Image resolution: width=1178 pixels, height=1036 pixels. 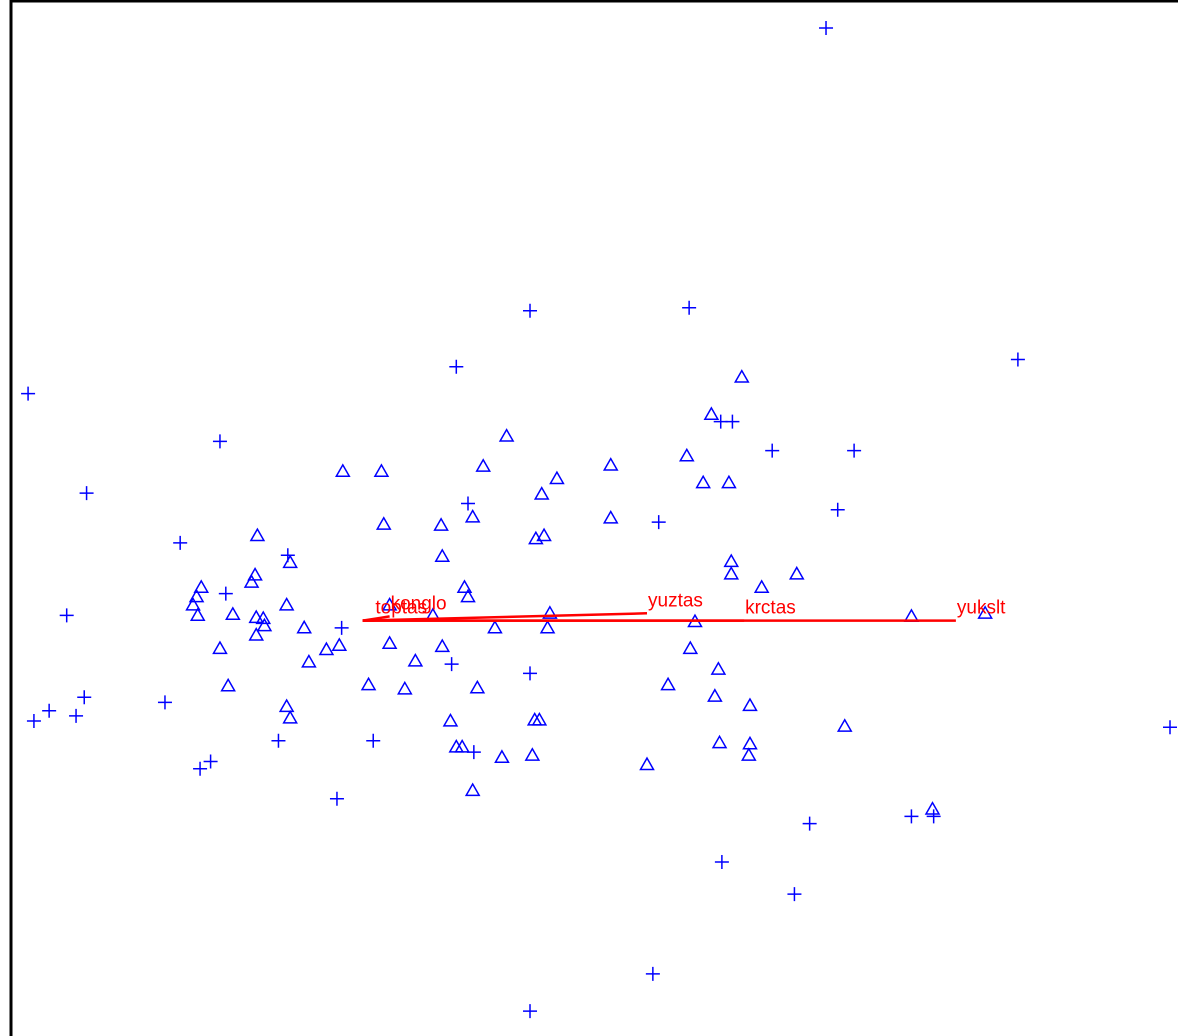 What do you see at coordinates (770, 608) in the screenshot?
I see `vector-label-krctas: krctas` at bounding box center [770, 608].